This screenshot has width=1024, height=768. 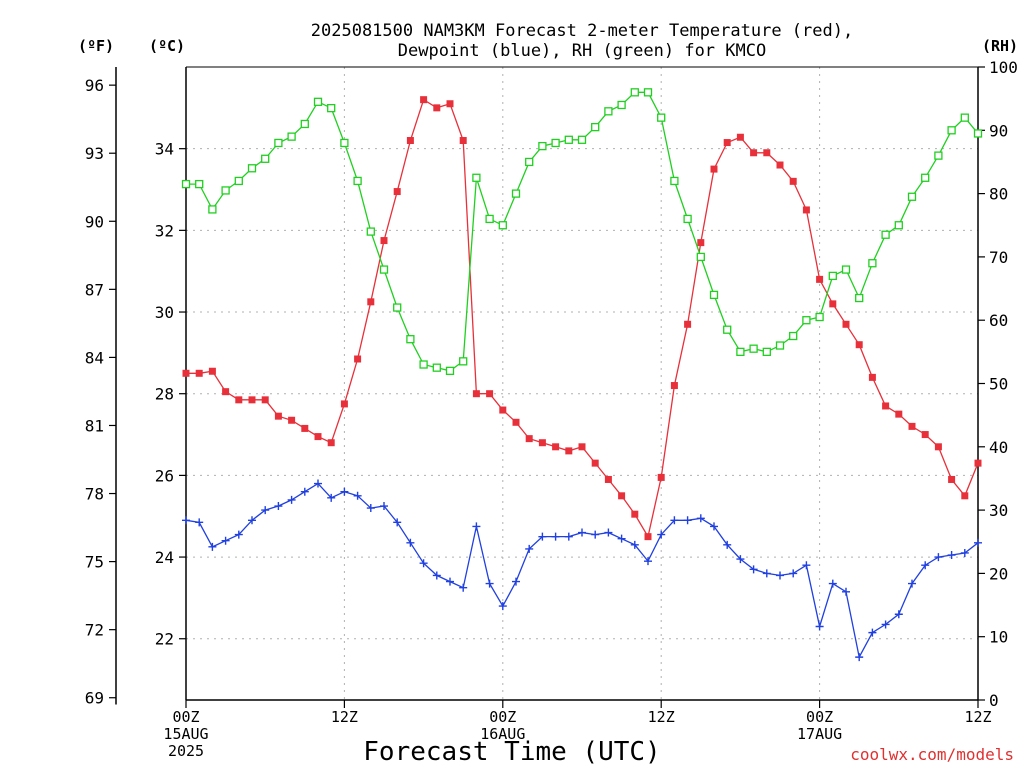 I want to click on rh-tick-label: 60, so click(x=998, y=320).